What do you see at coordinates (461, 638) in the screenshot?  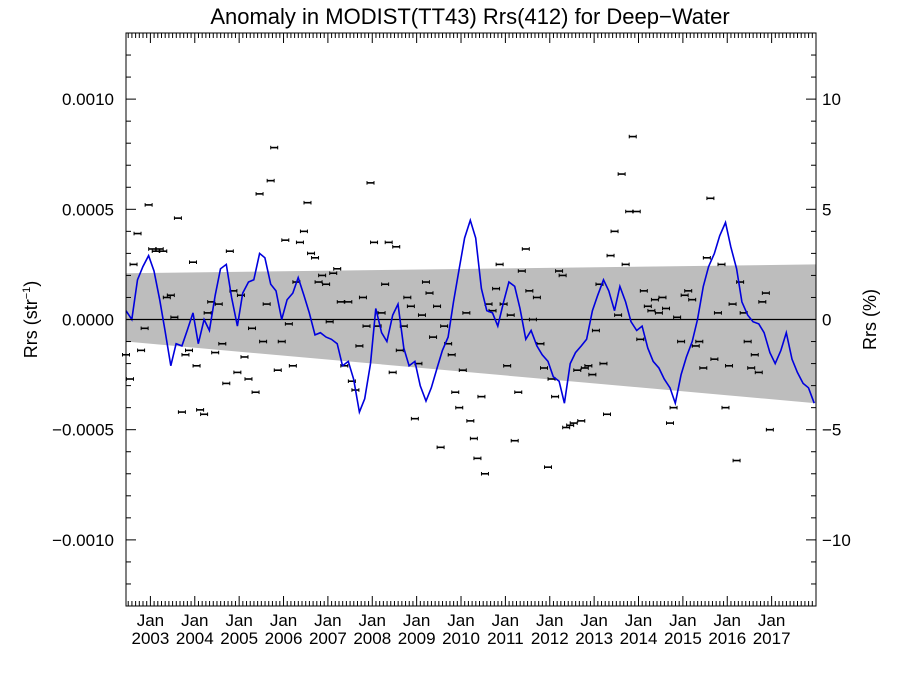 I see `x-tick-label-year: 2010` at bounding box center [461, 638].